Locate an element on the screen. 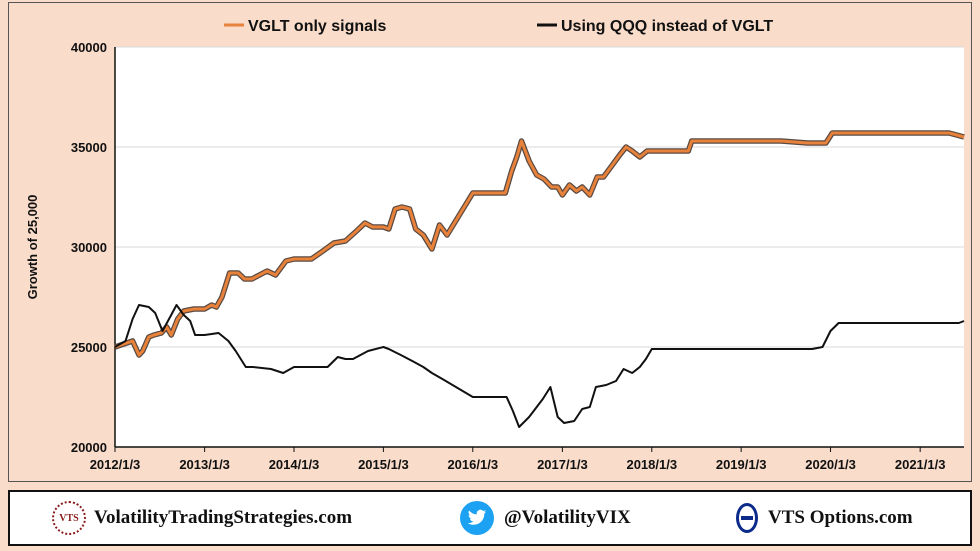 The height and width of the screenshot is (551, 980). x-tick-label: 2012/1/3 is located at coordinates (115, 464).